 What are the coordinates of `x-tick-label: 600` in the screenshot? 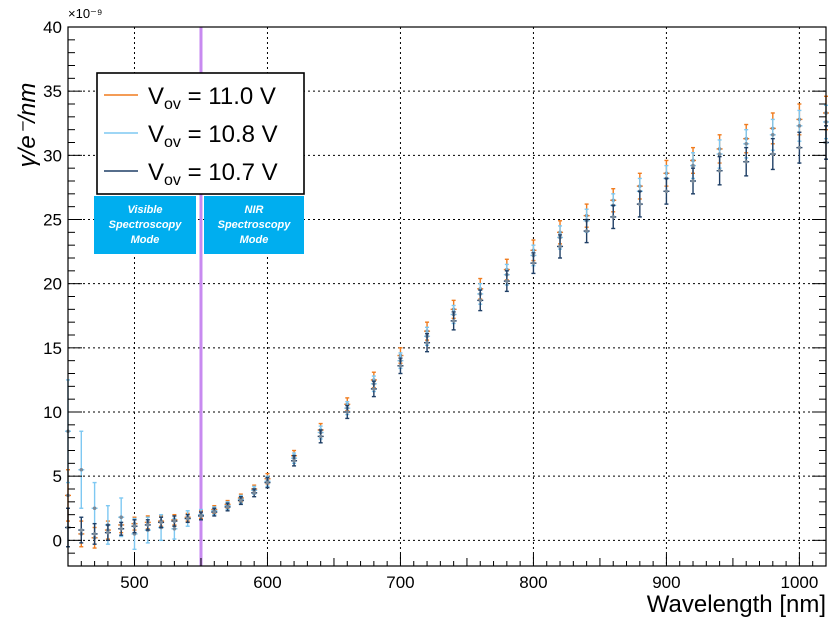 It's located at (267, 582).